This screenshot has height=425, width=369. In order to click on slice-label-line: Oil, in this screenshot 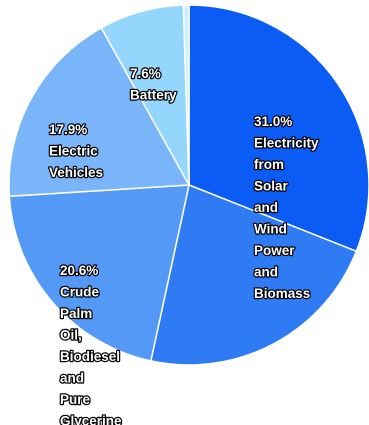, I will do `click(71, 335)`.